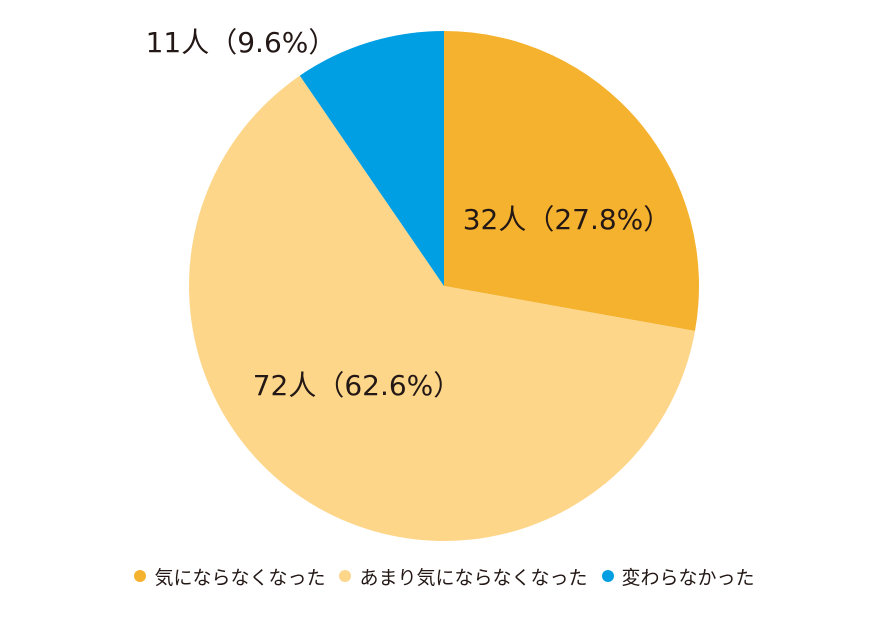  I want to click on legend-label: 変わらなかった, so click(688, 577).